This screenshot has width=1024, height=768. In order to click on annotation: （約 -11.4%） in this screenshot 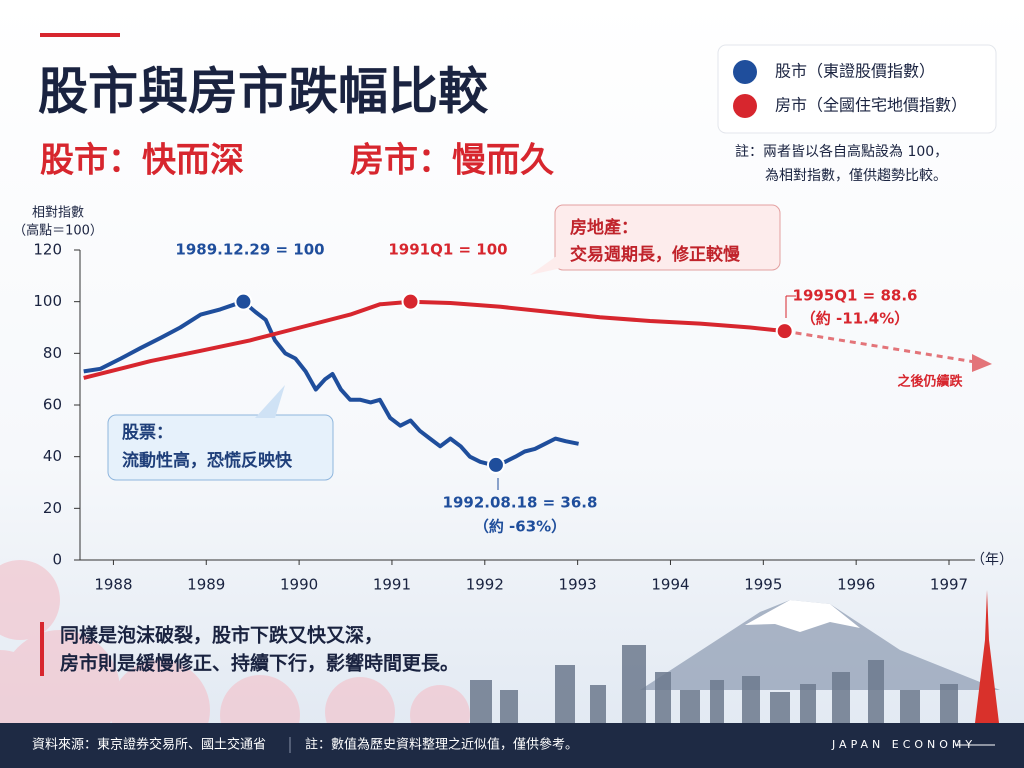, I will do `click(855, 319)`.